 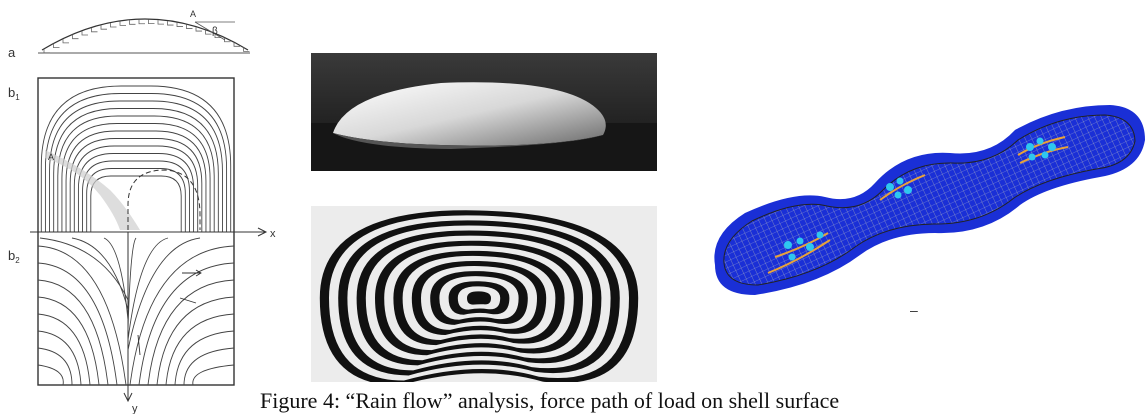 I want to click on label-b2: b2, so click(x=14, y=256).